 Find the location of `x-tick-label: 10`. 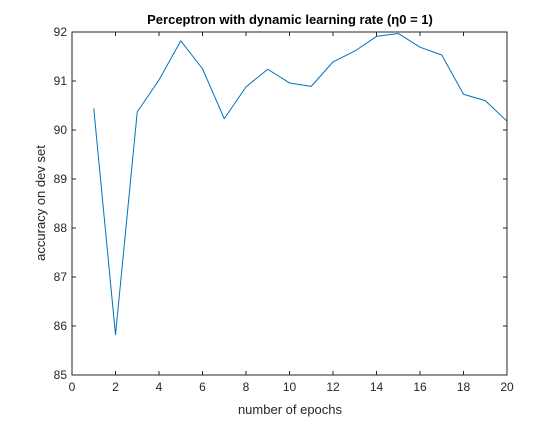

x-tick-label: 10 is located at coordinates (290, 387).